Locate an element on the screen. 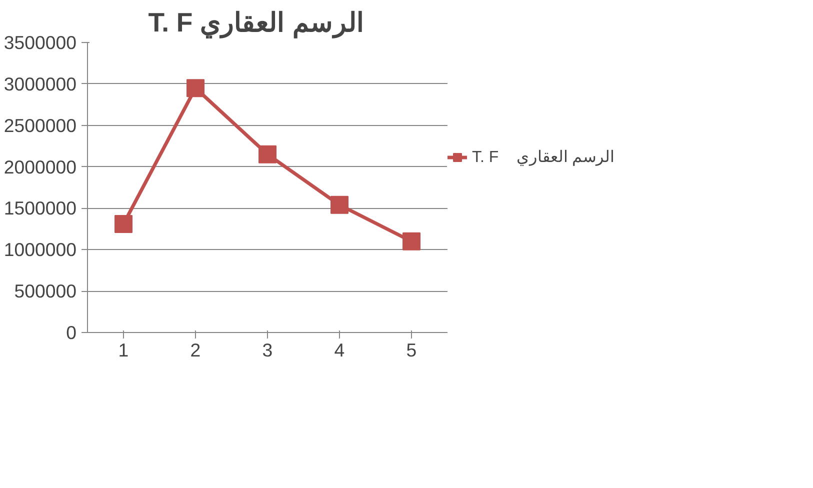 The image size is (813, 488). y-tick-label: 500000 is located at coordinates (45, 291).